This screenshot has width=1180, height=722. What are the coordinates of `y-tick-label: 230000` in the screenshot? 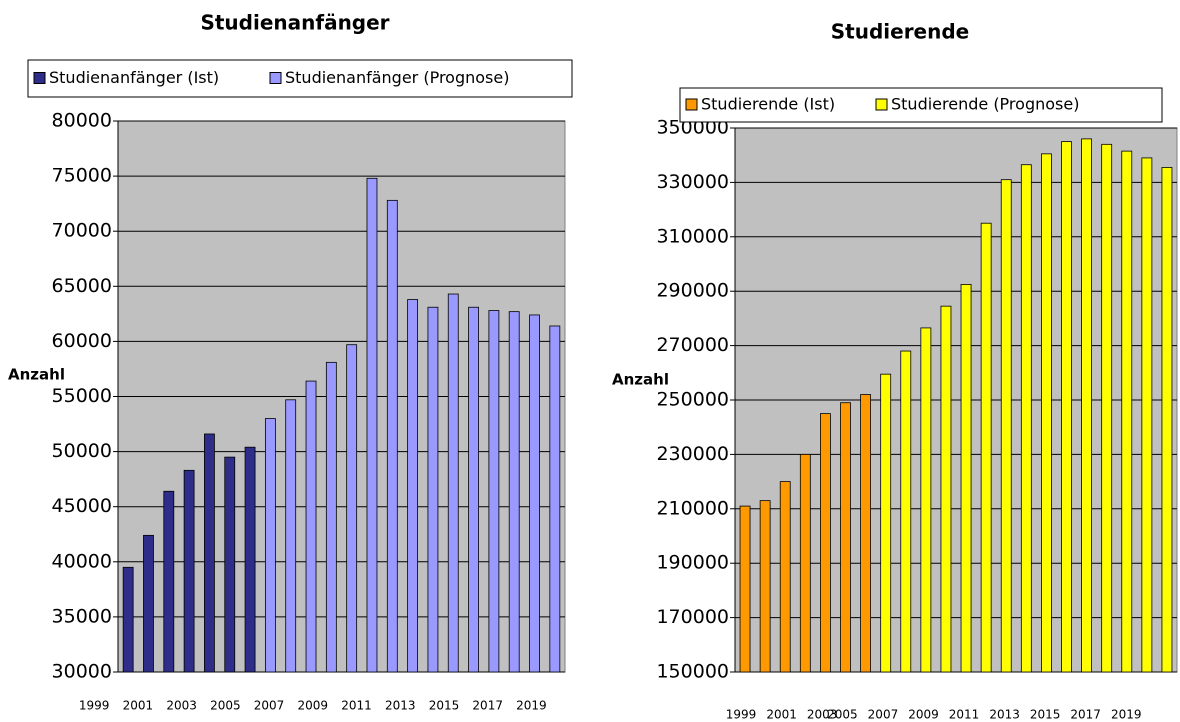 It's located at (692, 454).